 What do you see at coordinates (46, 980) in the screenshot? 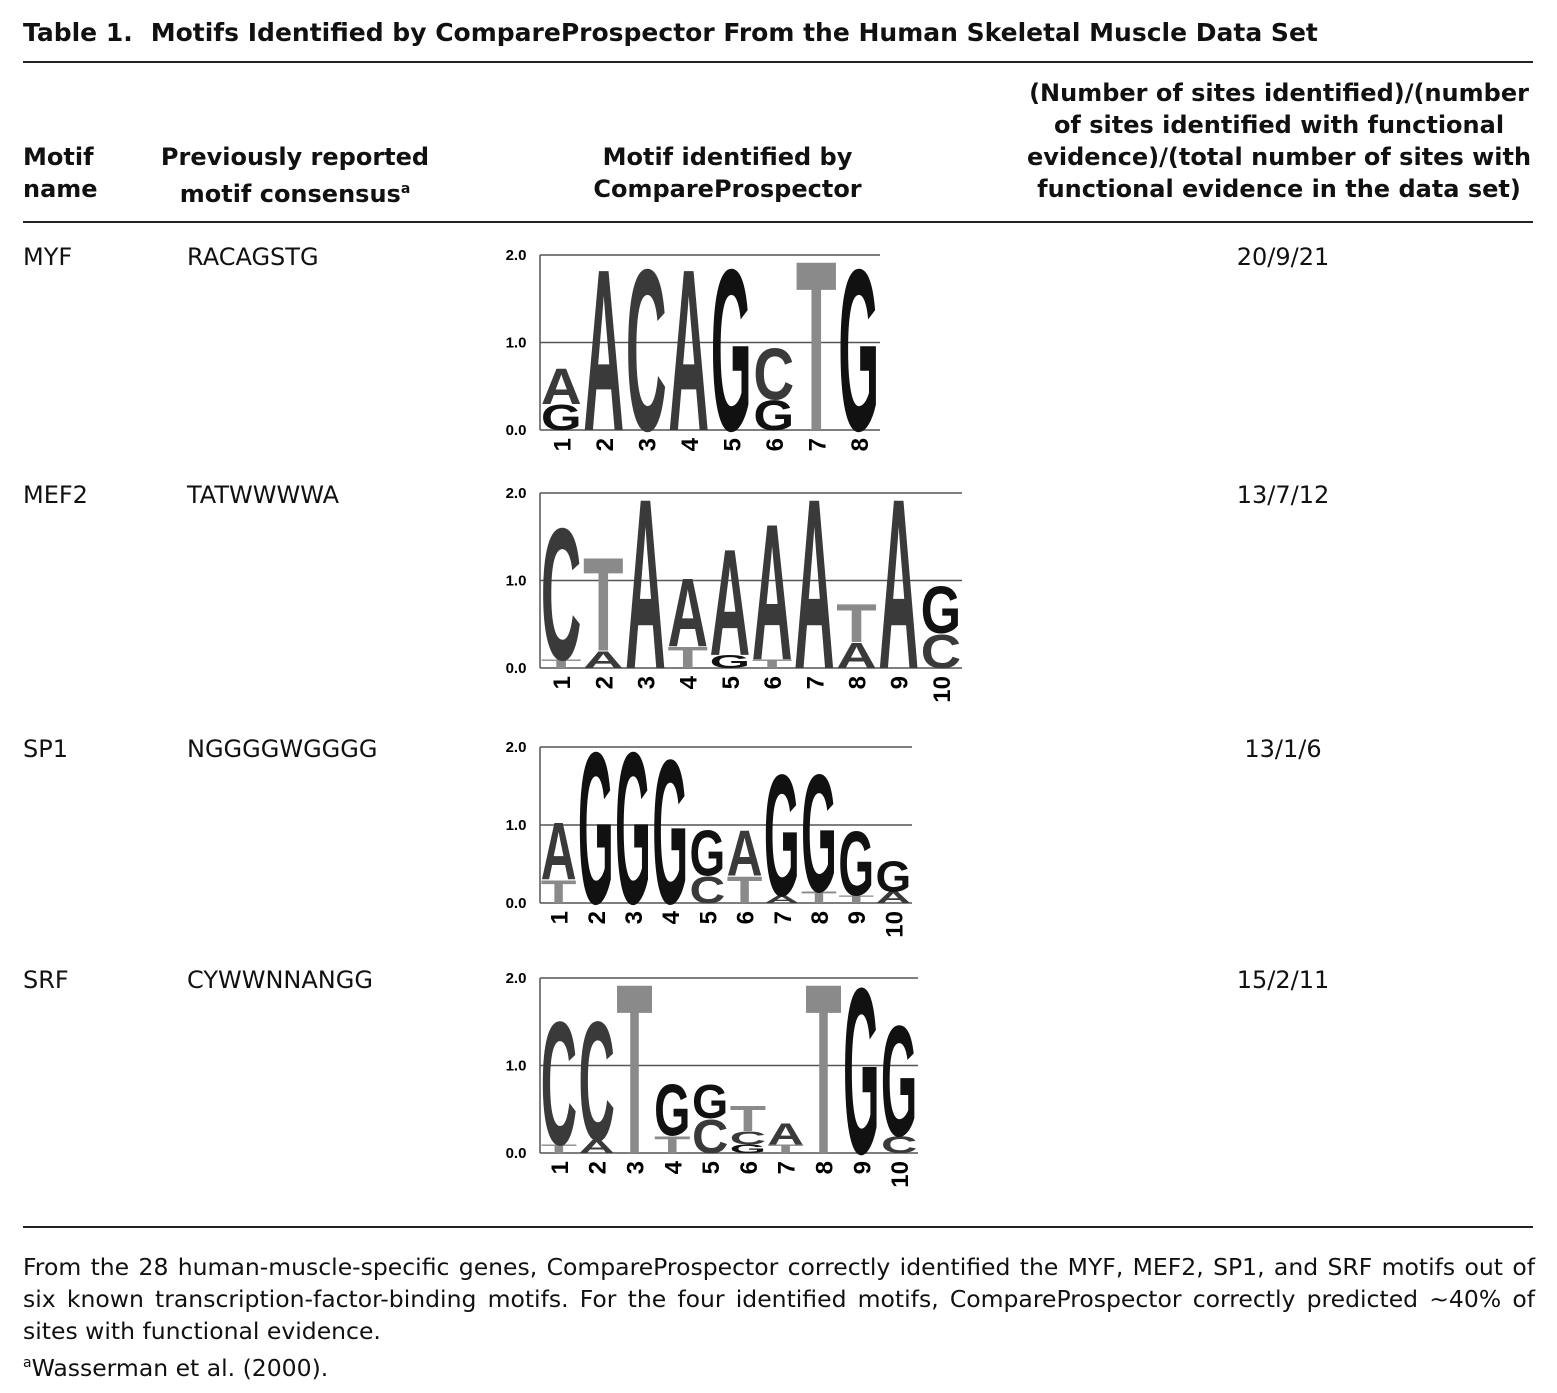
I see `motif-name: SRF` at bounding box center [46, 980].